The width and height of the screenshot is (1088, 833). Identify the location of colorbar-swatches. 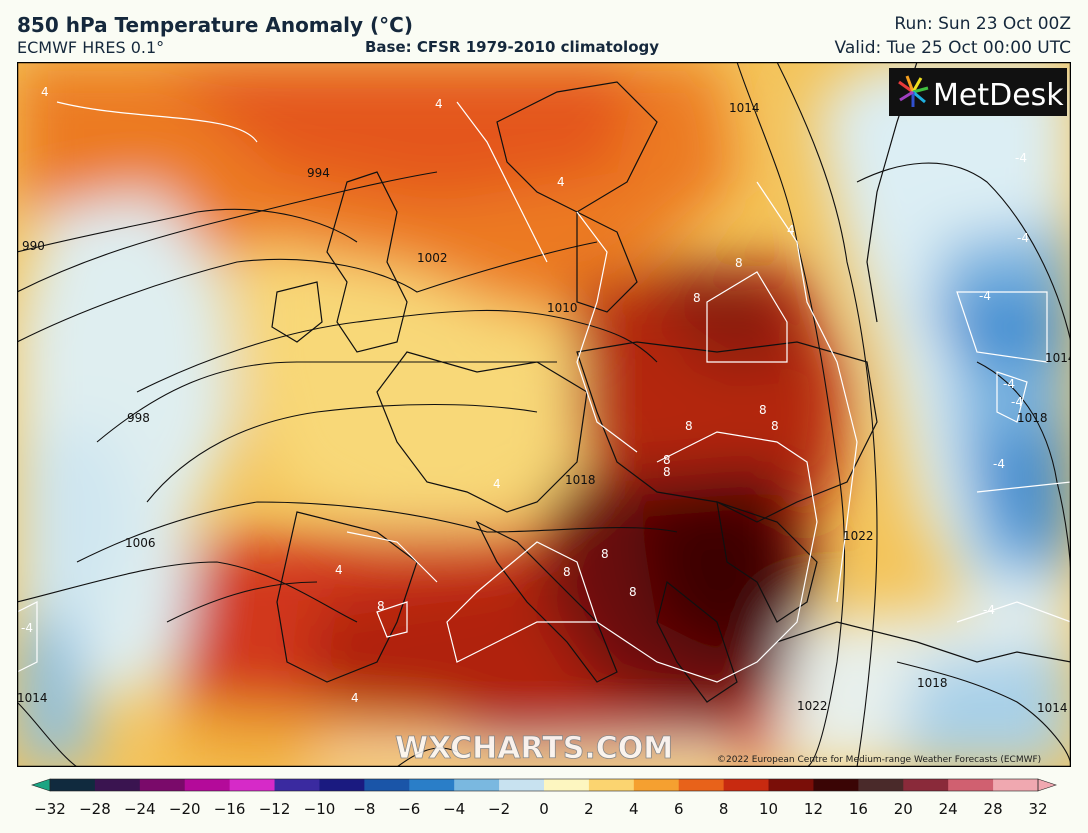
(544, 785).